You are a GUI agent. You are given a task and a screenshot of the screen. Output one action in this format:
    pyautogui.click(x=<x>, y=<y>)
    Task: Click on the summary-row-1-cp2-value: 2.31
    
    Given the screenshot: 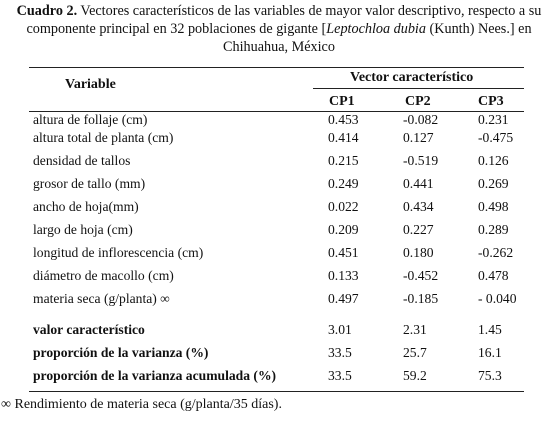 What is the action you would take?
    pyautogui.click(x=415, y=329)
    